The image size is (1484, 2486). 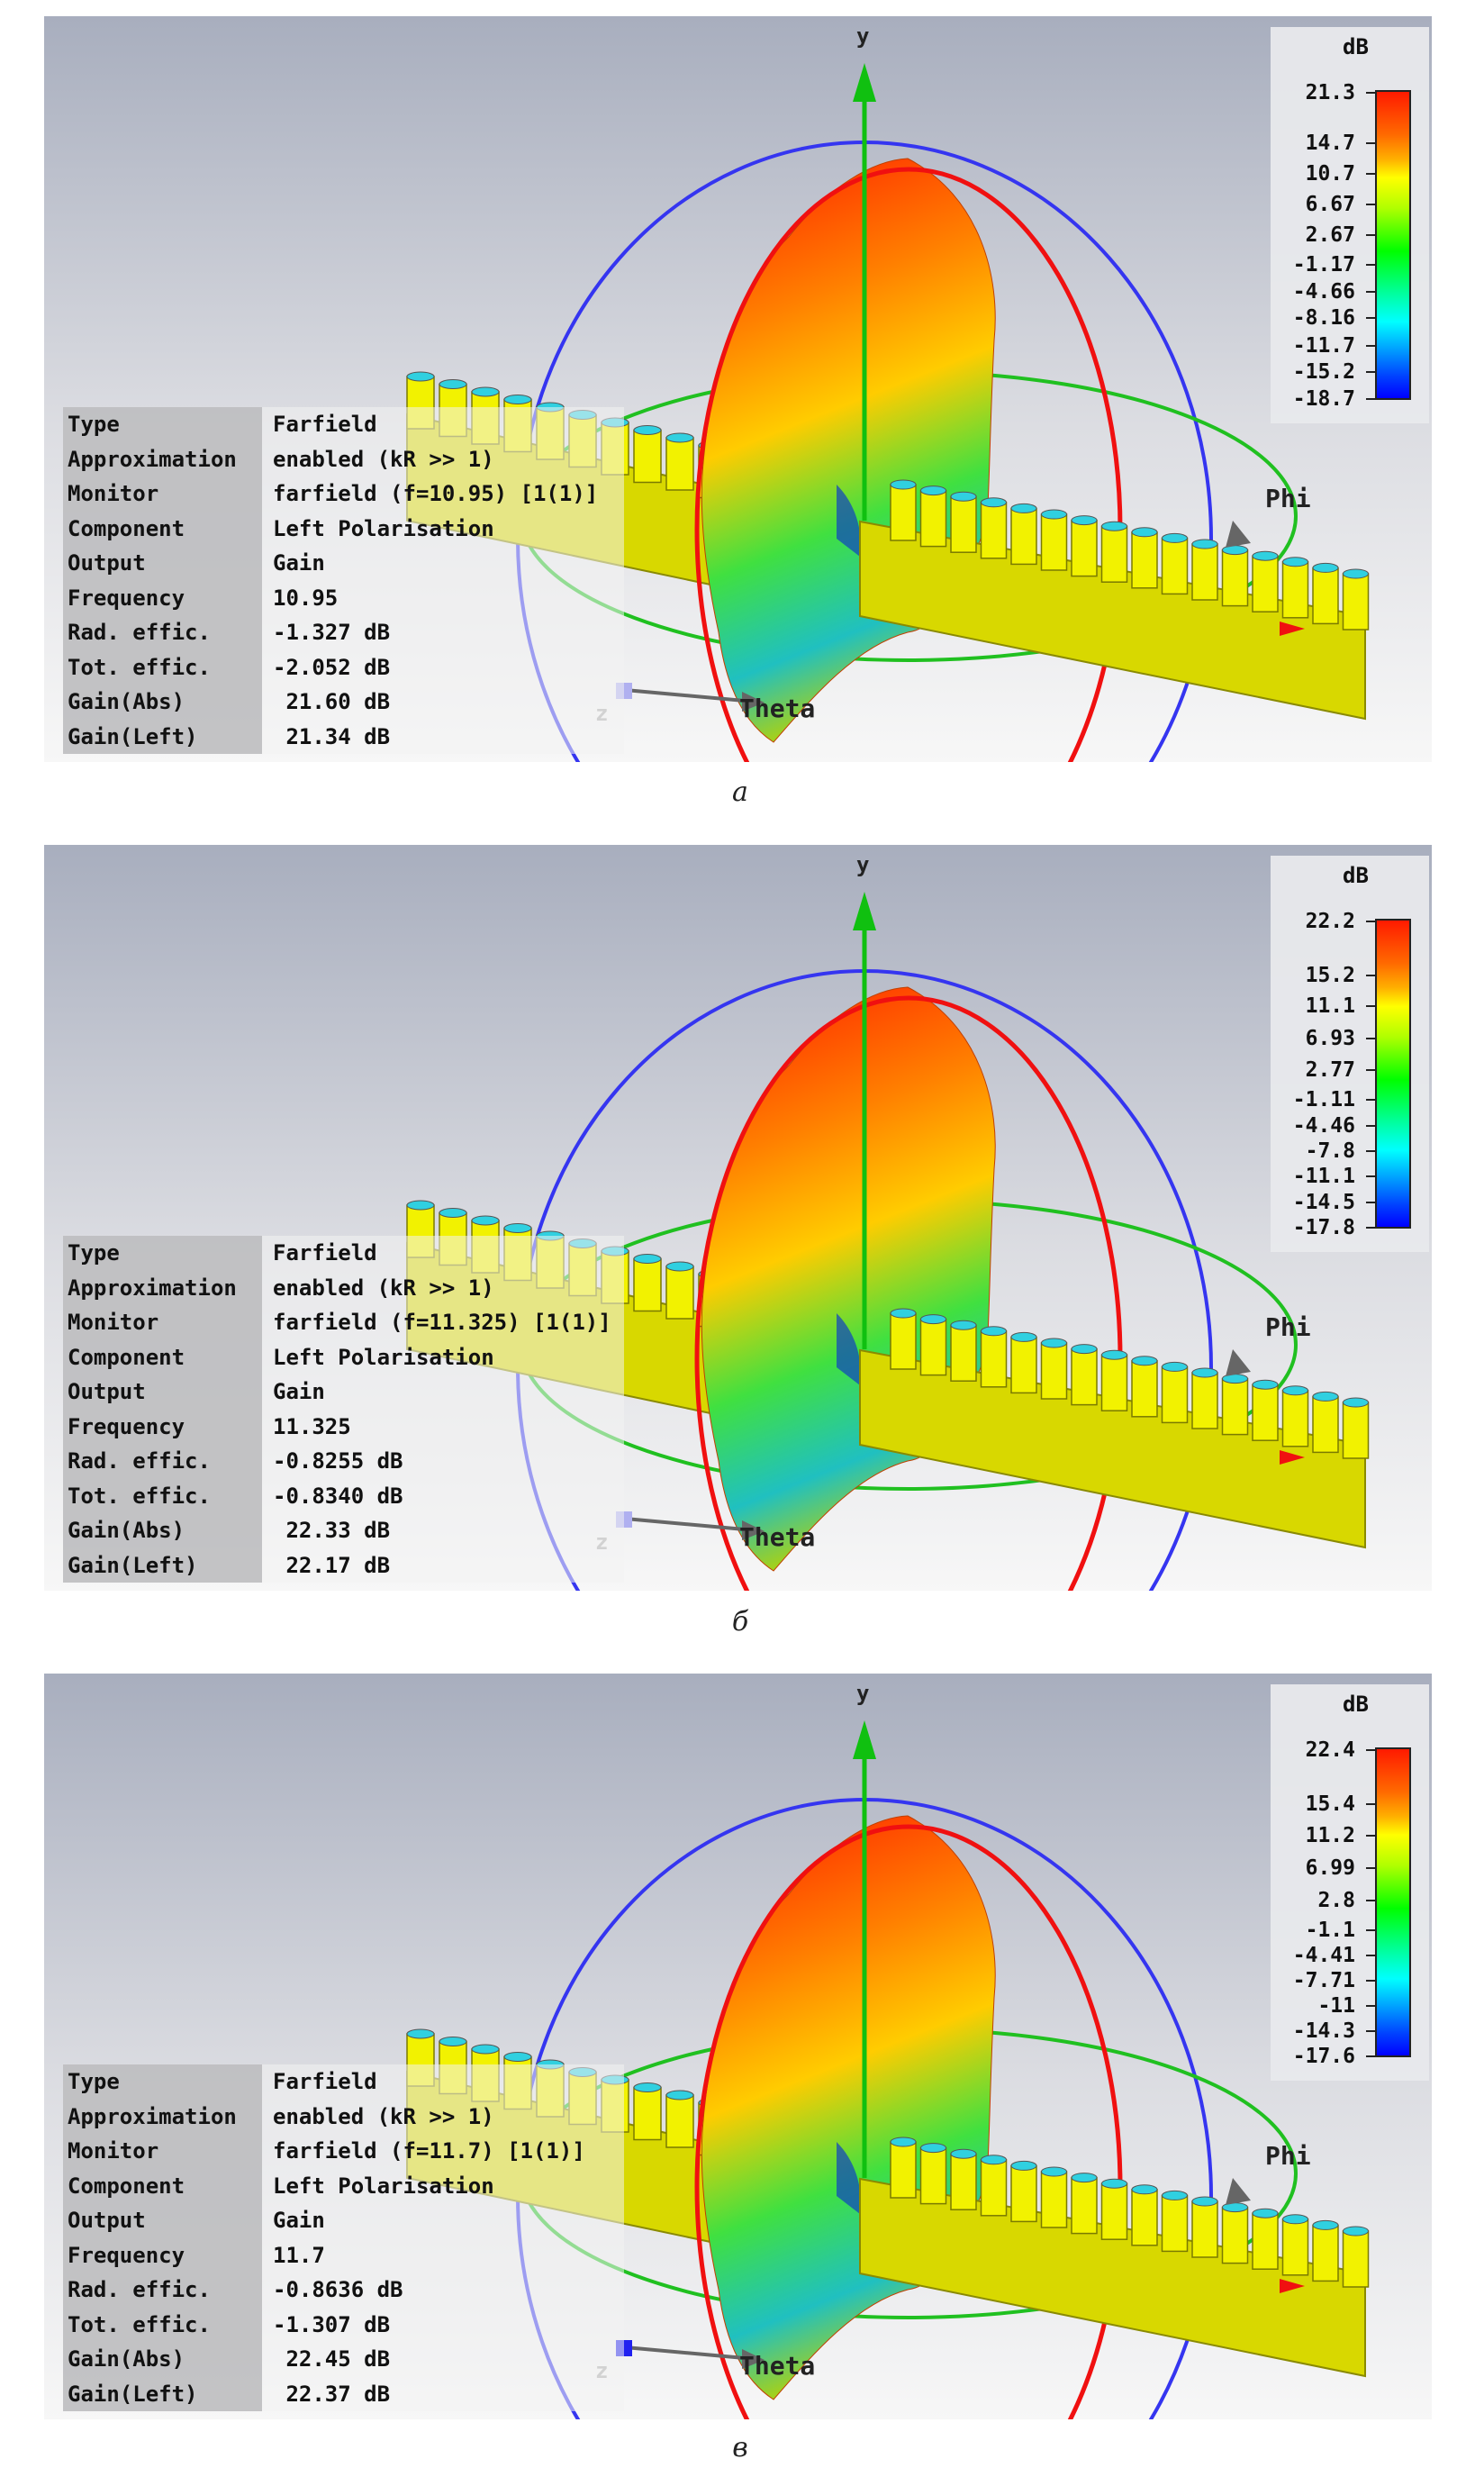 What do you see at coordinates (343, 1461) in the screenshot?
I see `info-row: Rad. effic. -0.8255 dB` at bounding box center [343, 1461].